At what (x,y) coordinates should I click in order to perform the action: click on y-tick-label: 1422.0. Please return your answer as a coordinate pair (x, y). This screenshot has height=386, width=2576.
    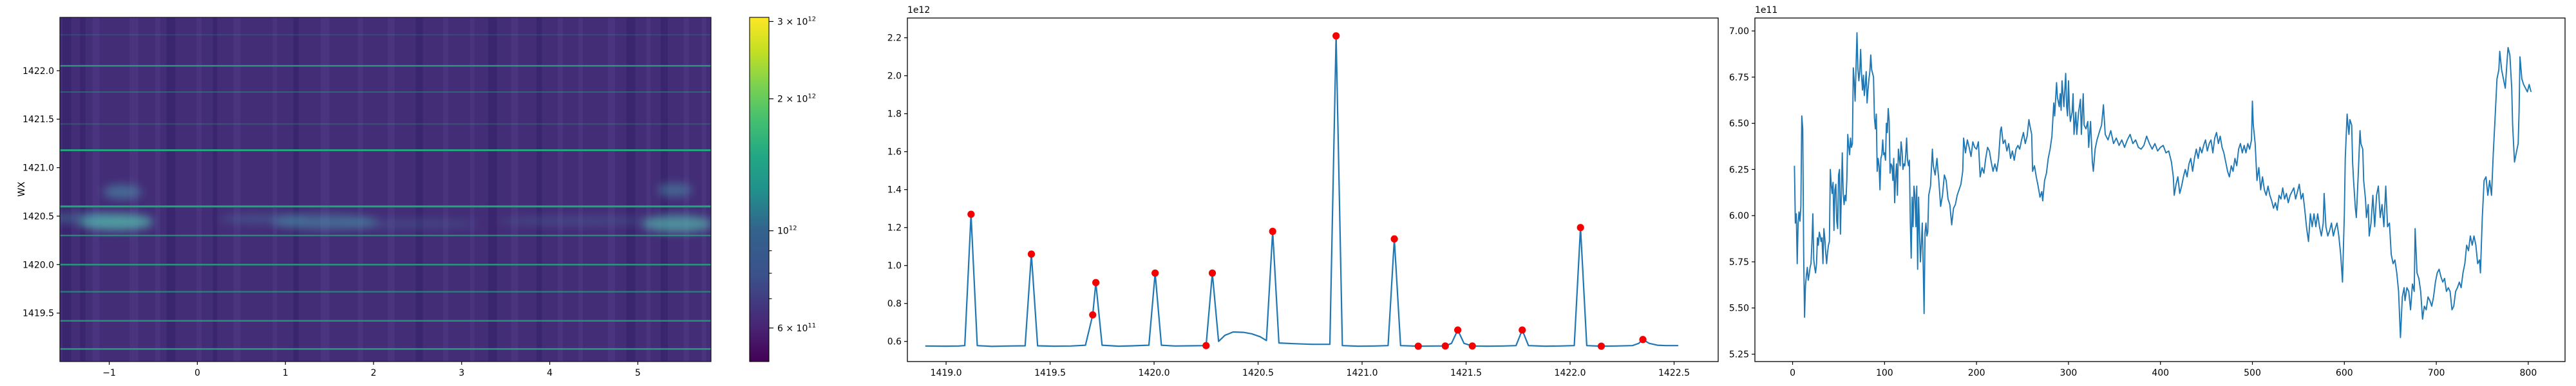
    Looking at the image, I should click on (38, 71).